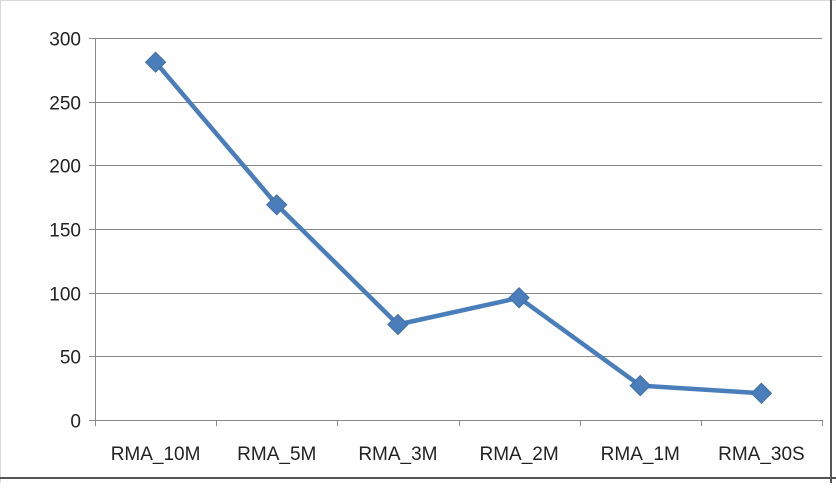 This screenshot has width=836, height=489. Describe the element at coordinates (65, 295) in the screenshot. I see `y-tick-label-100: 100` at that location.